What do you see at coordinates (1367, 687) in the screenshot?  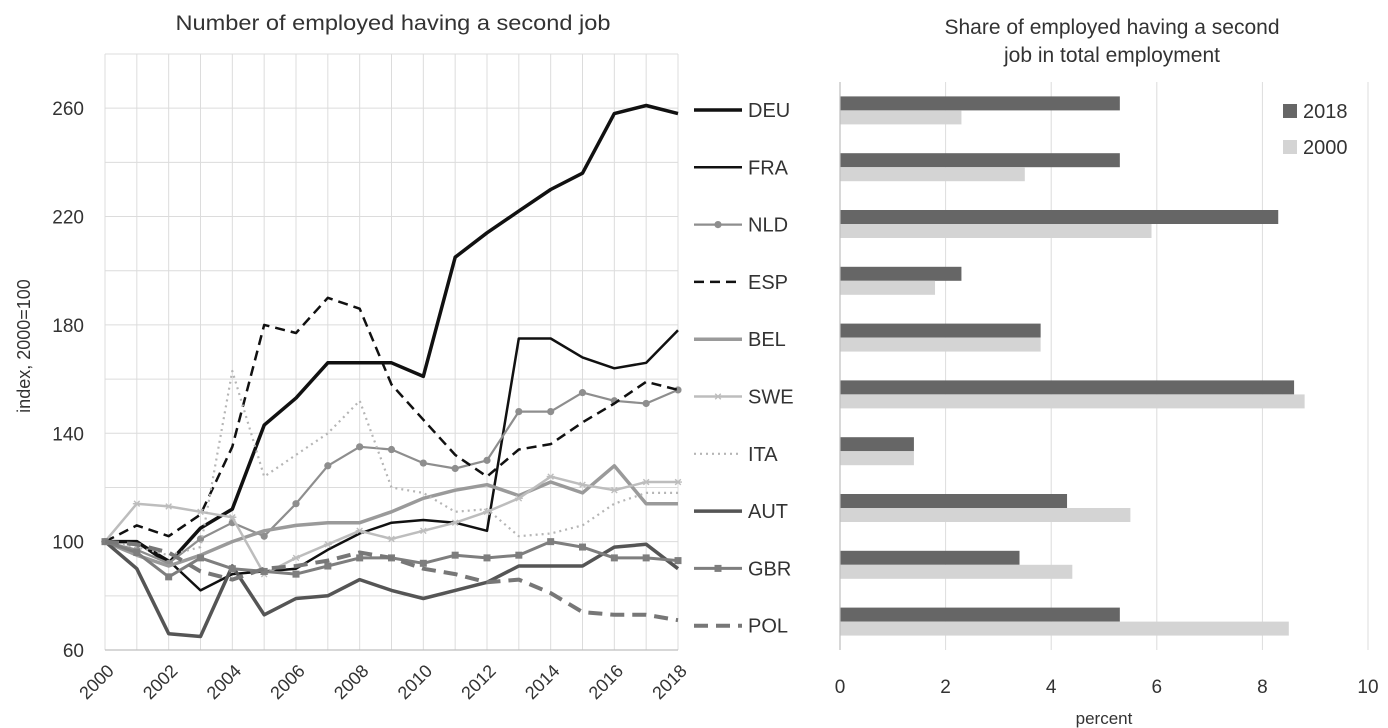 I see `x-tick-label: 10` at bounding box center [1367, 687].